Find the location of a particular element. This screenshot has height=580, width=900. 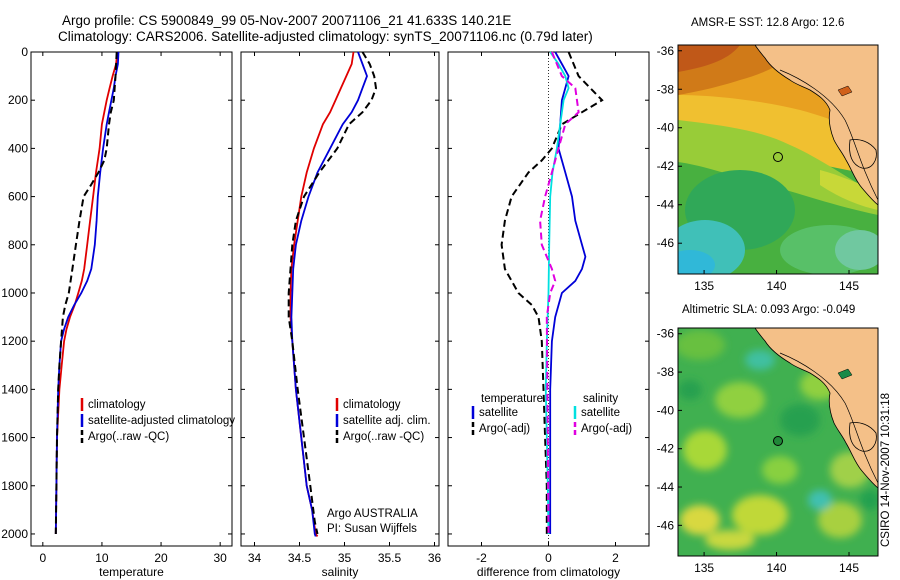

series-line-magenta-dashed is located at coordinates (559, 293).